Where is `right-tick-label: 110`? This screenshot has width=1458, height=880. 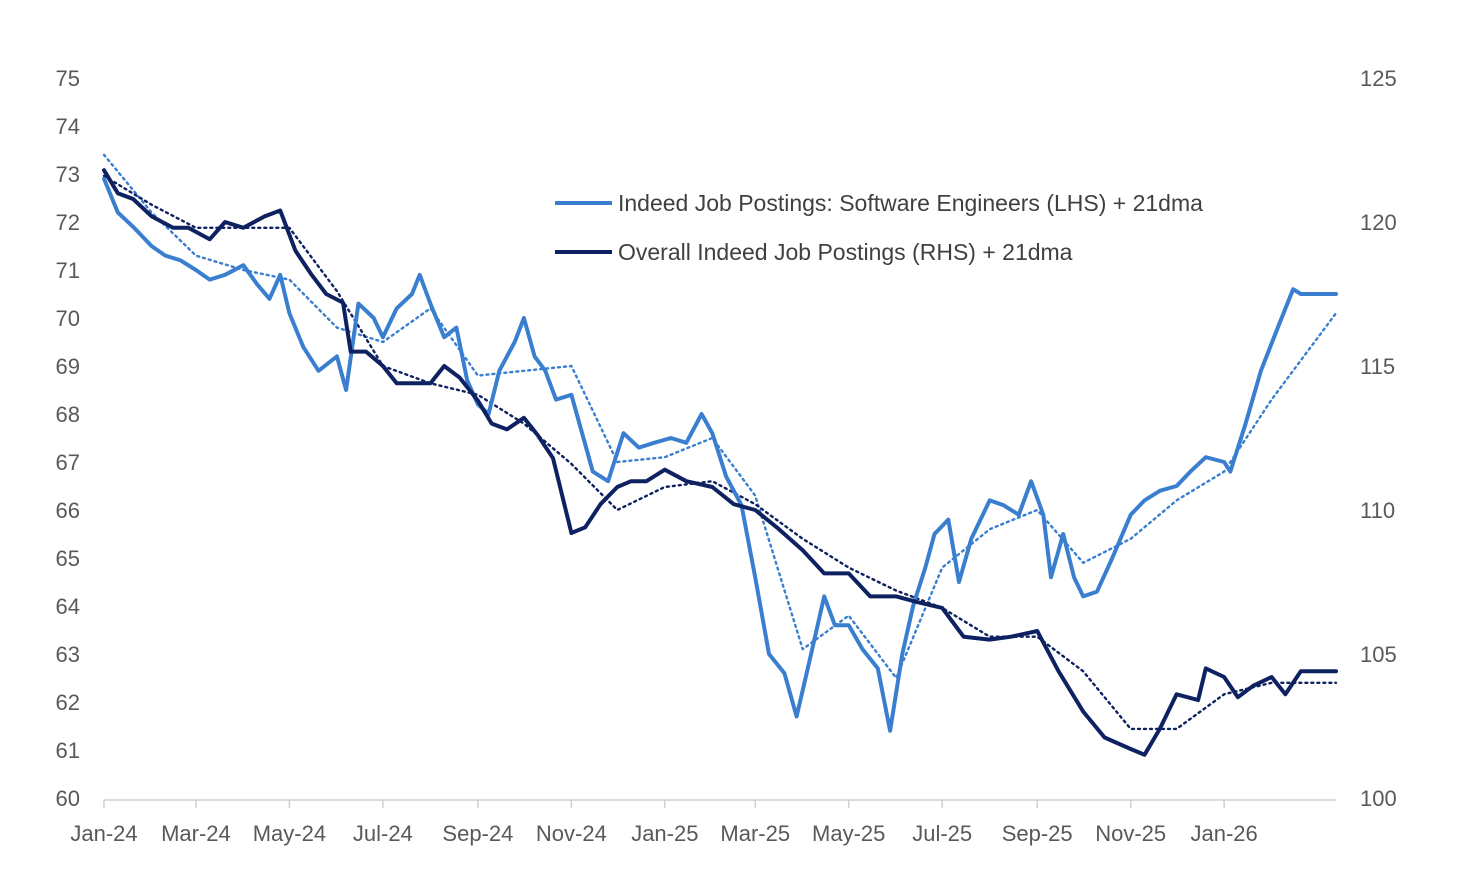 right-tick-label: 110 is located at coordinates (1377, 510).